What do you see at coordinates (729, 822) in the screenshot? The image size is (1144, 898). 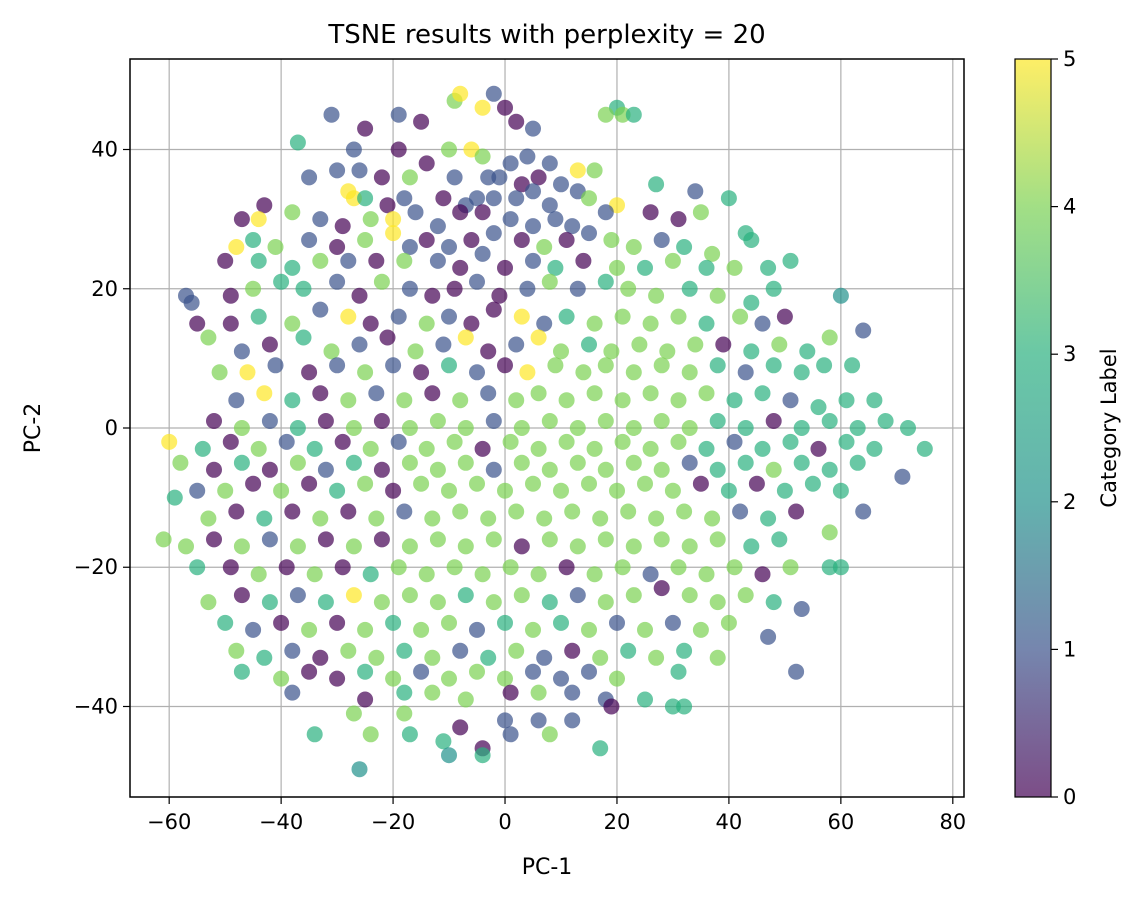 I see `x-tick-label: 40` at bounding box center [729, 822].